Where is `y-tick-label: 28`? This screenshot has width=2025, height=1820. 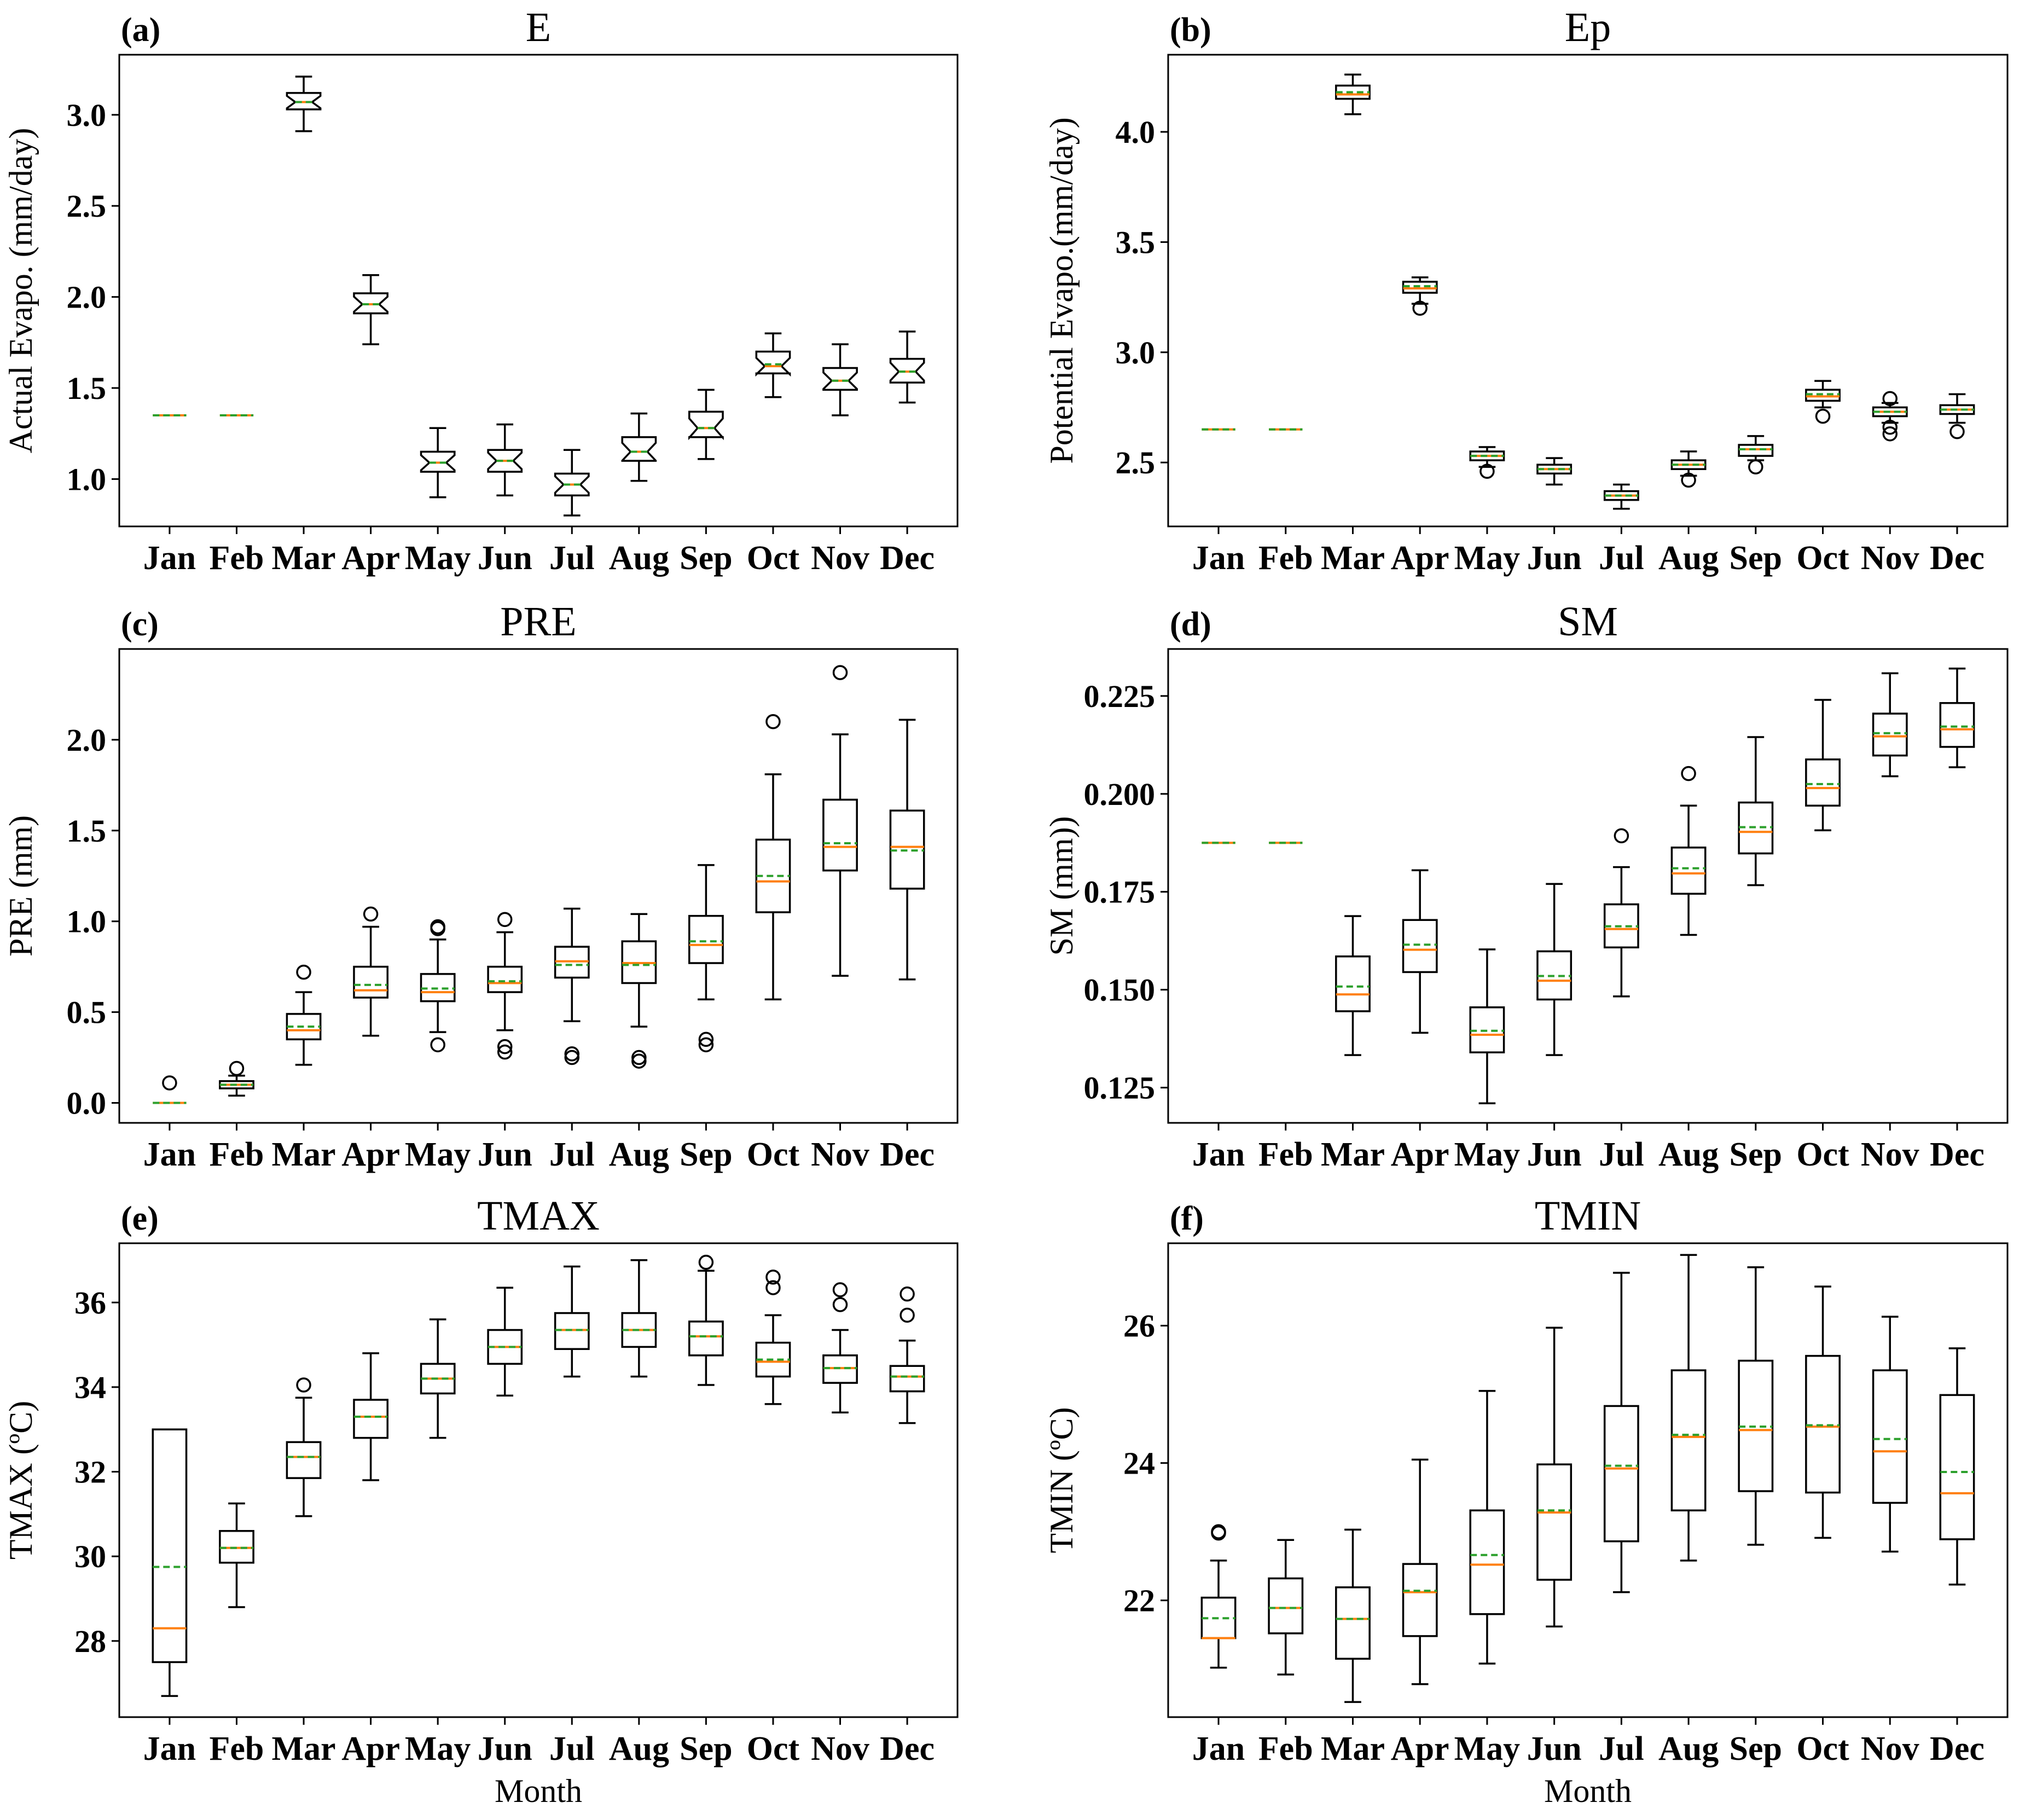
y-tick-label: 28 is located at coordinates (90, 1641).